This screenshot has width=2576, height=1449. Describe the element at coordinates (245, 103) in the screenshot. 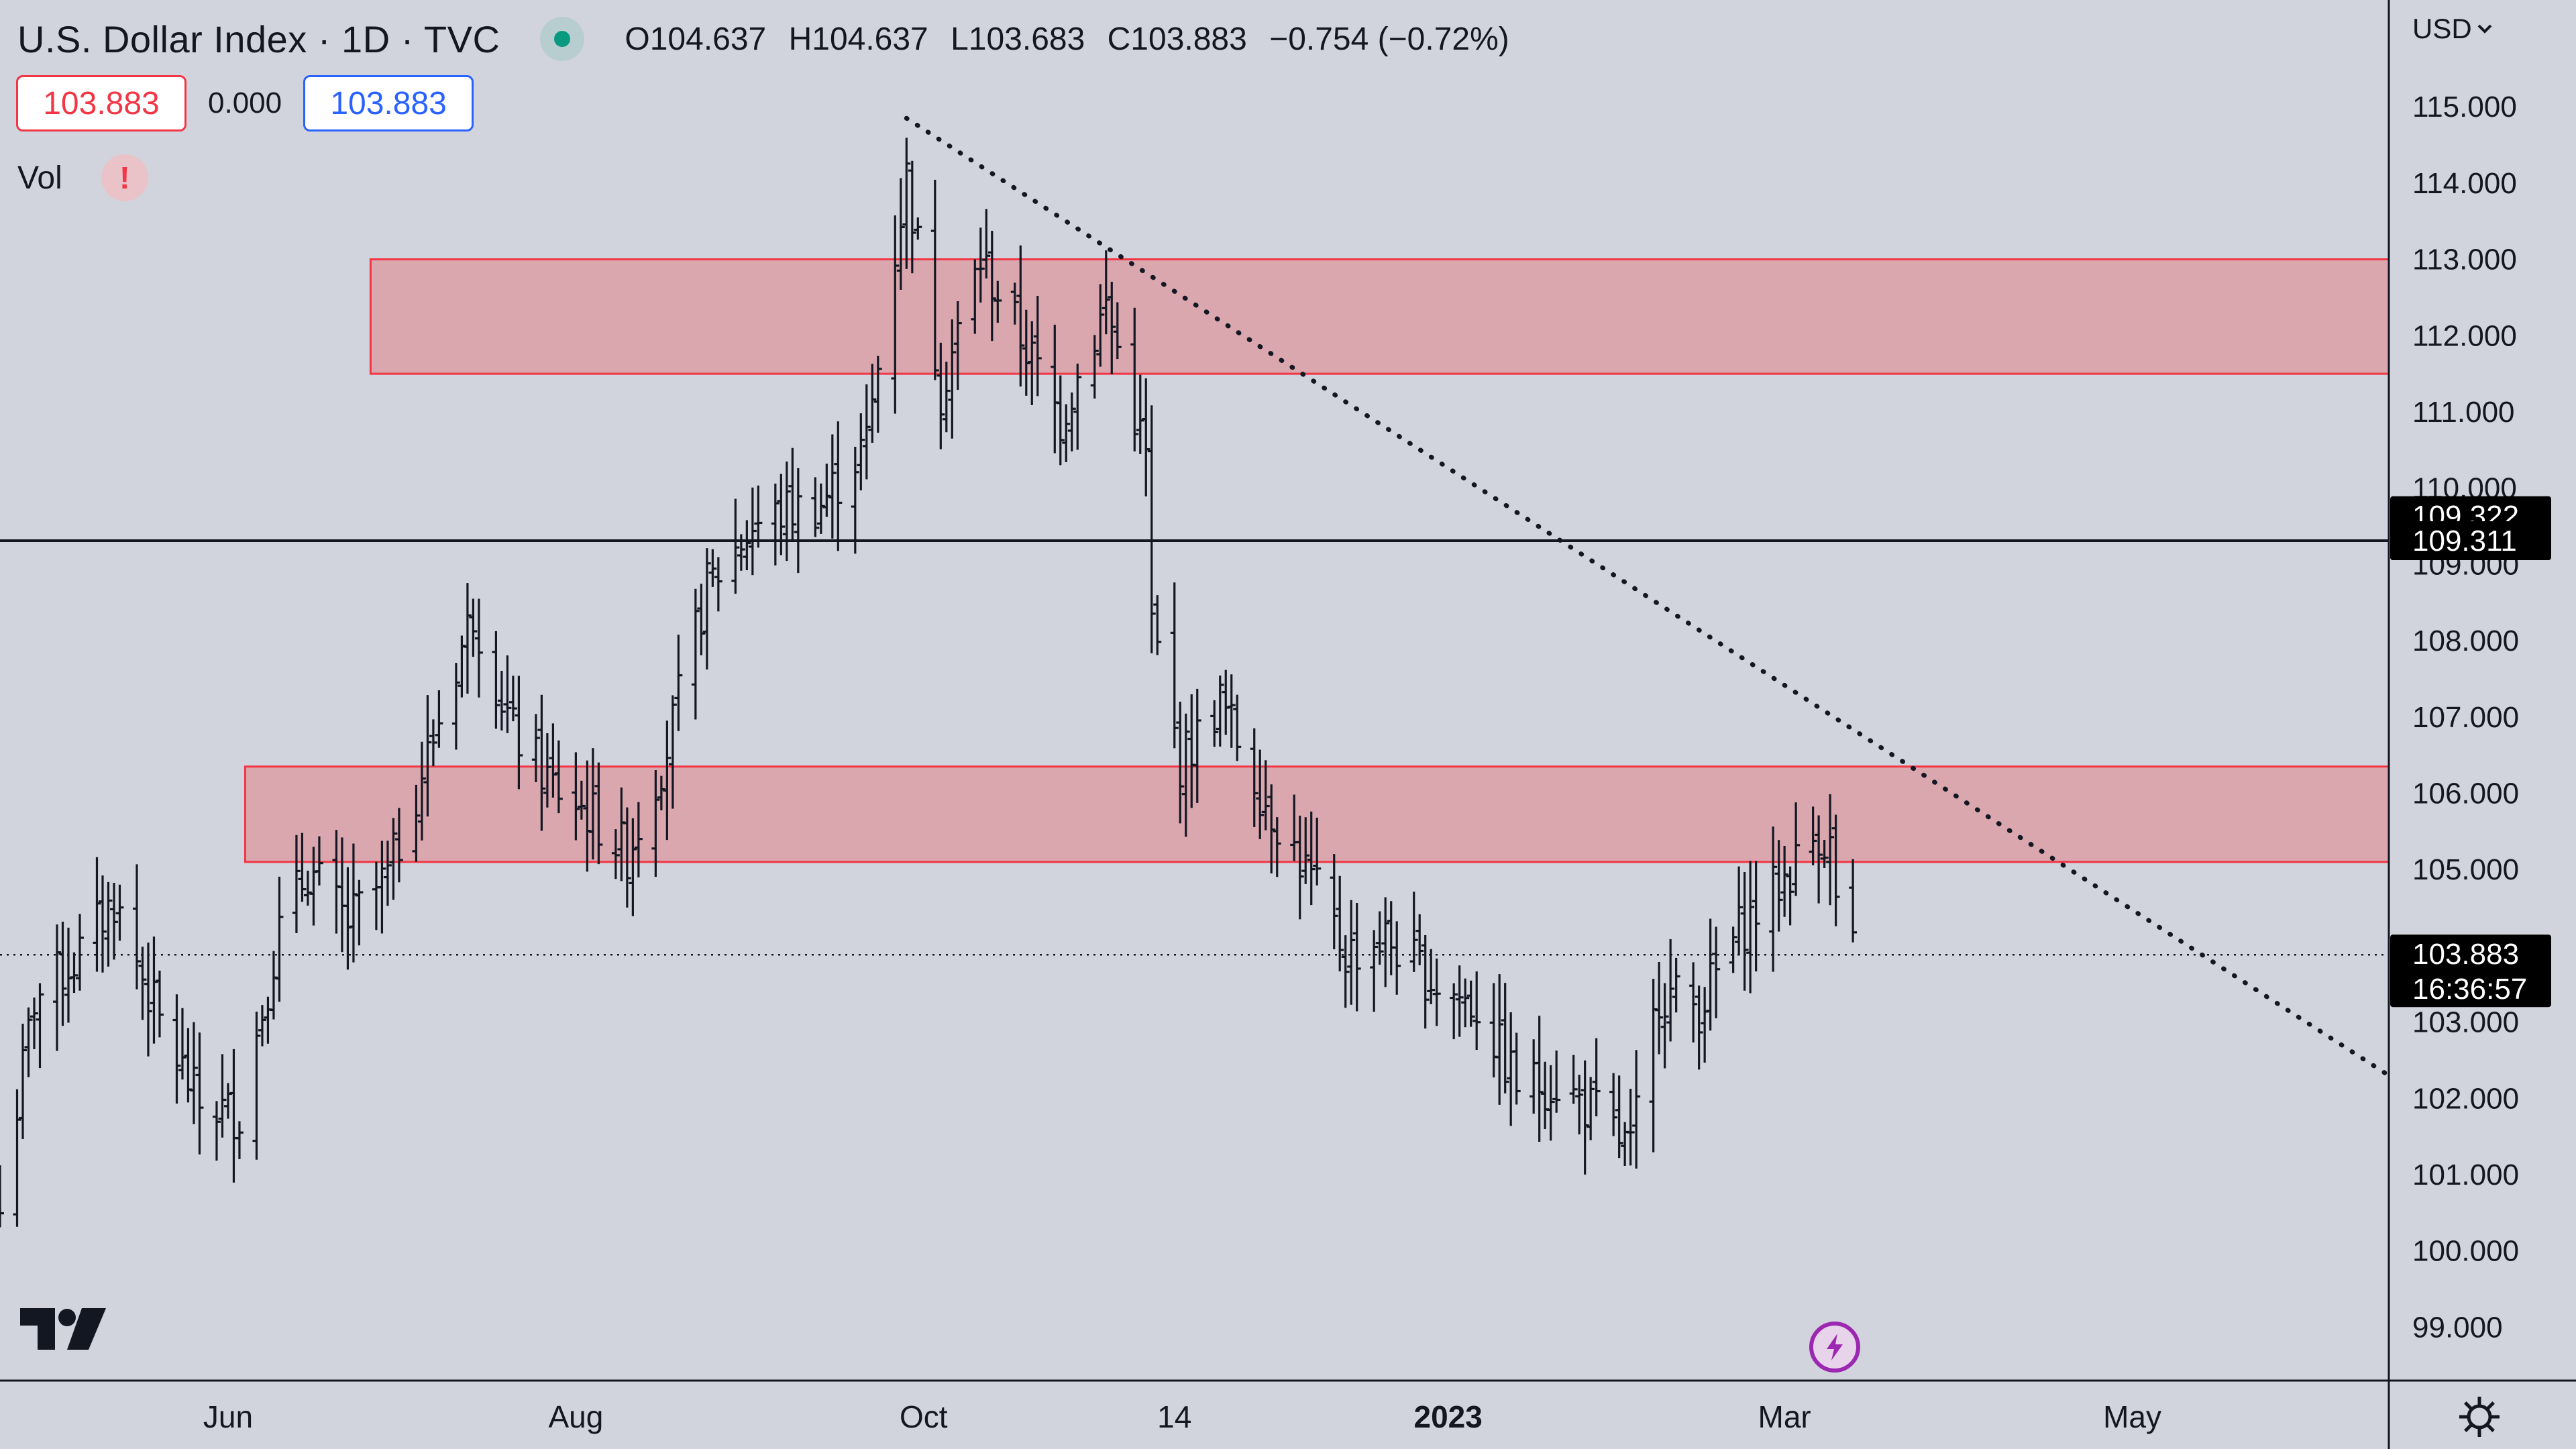

I see `spread-value: 0.000` at that location.